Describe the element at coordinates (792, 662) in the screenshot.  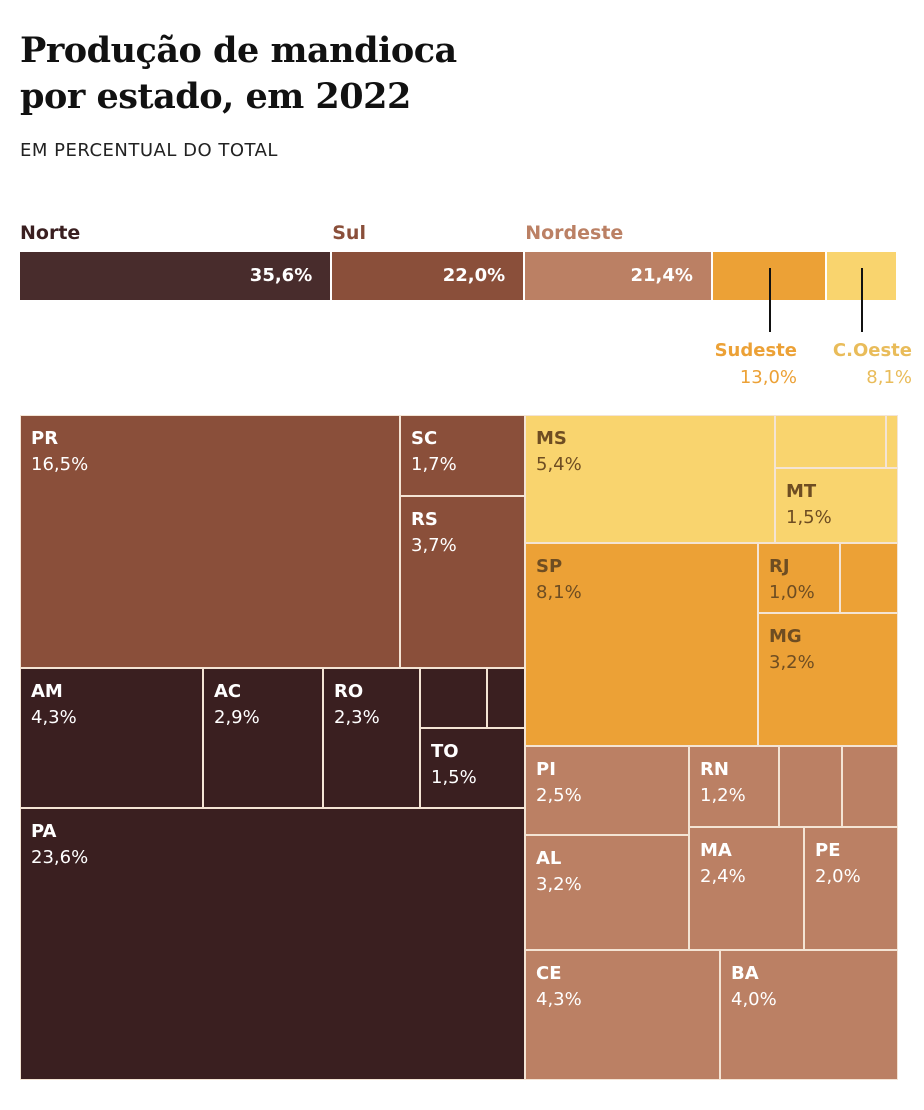
I see `state-percentage: 3,2%` at that location.